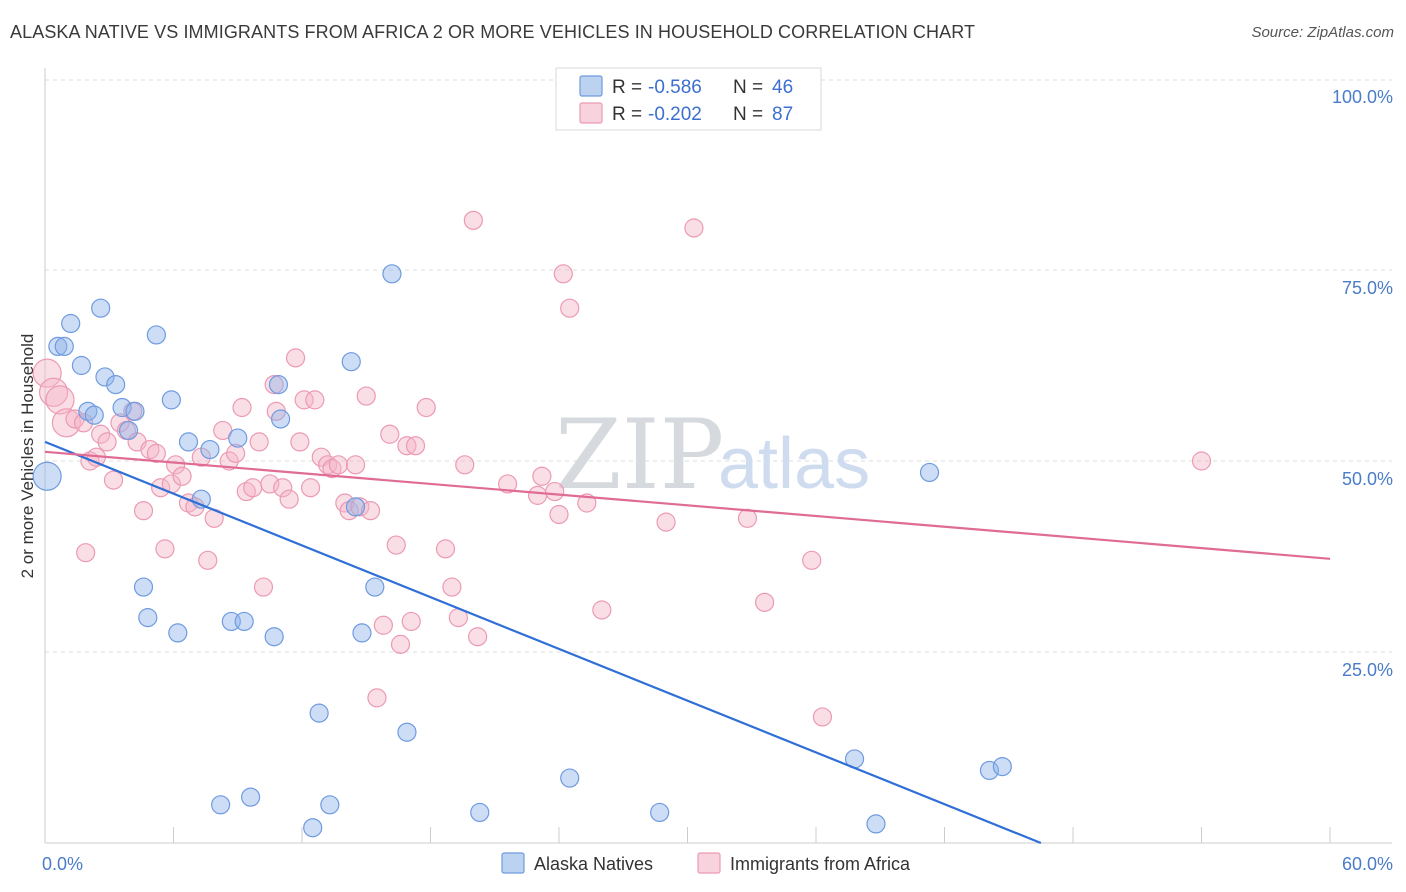 This screenshot has width=1406, height=892. I want to click on source-label: Source: ZipAtlas.com, so click(1322, 32).